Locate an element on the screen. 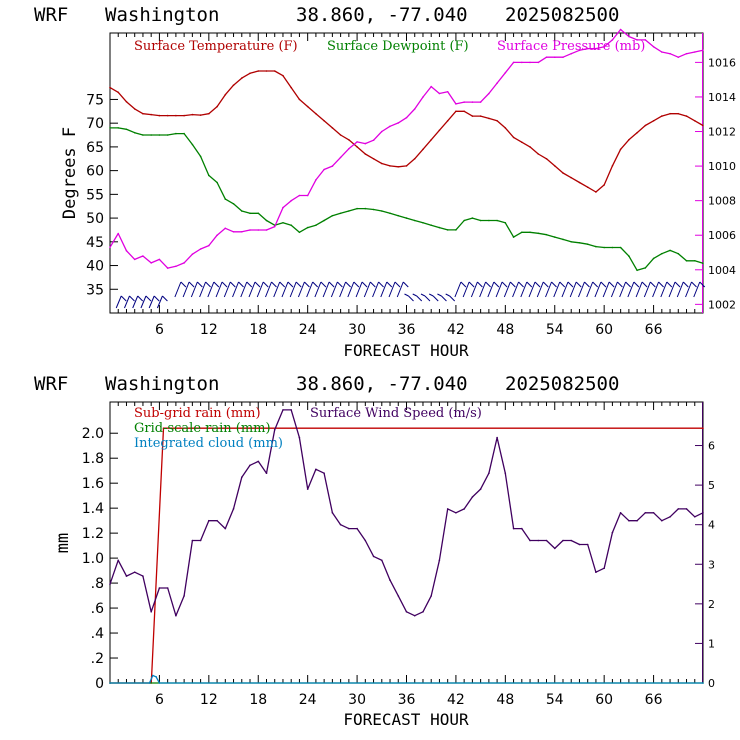 The height and width of the screenshot is (740, 740). top-y-tick-label: 40 is located at coordinates (95, 267).